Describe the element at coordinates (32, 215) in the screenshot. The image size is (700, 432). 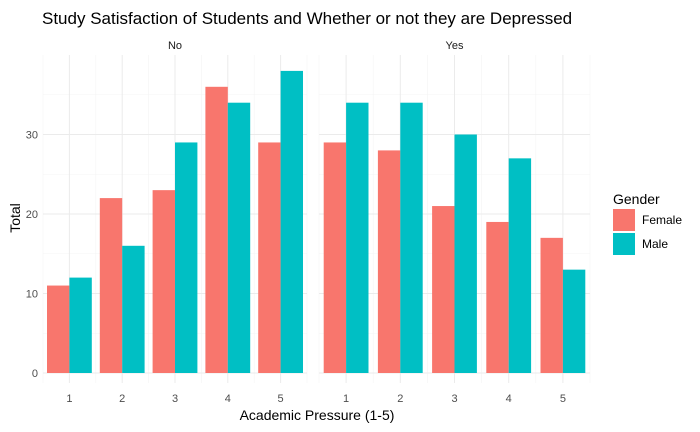
I see `y-tick-label: 20` at that location.